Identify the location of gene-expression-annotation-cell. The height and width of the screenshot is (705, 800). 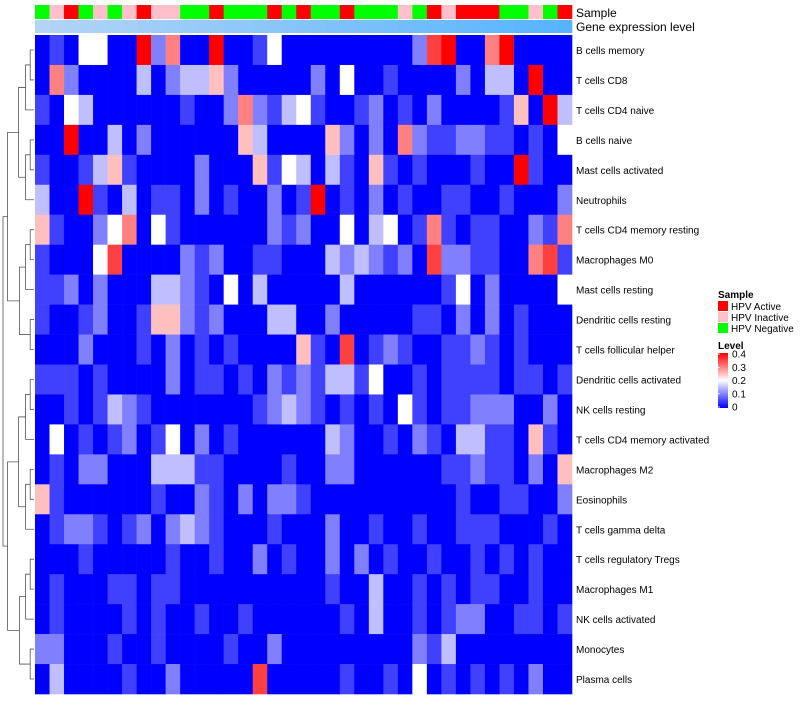
(333, 26).